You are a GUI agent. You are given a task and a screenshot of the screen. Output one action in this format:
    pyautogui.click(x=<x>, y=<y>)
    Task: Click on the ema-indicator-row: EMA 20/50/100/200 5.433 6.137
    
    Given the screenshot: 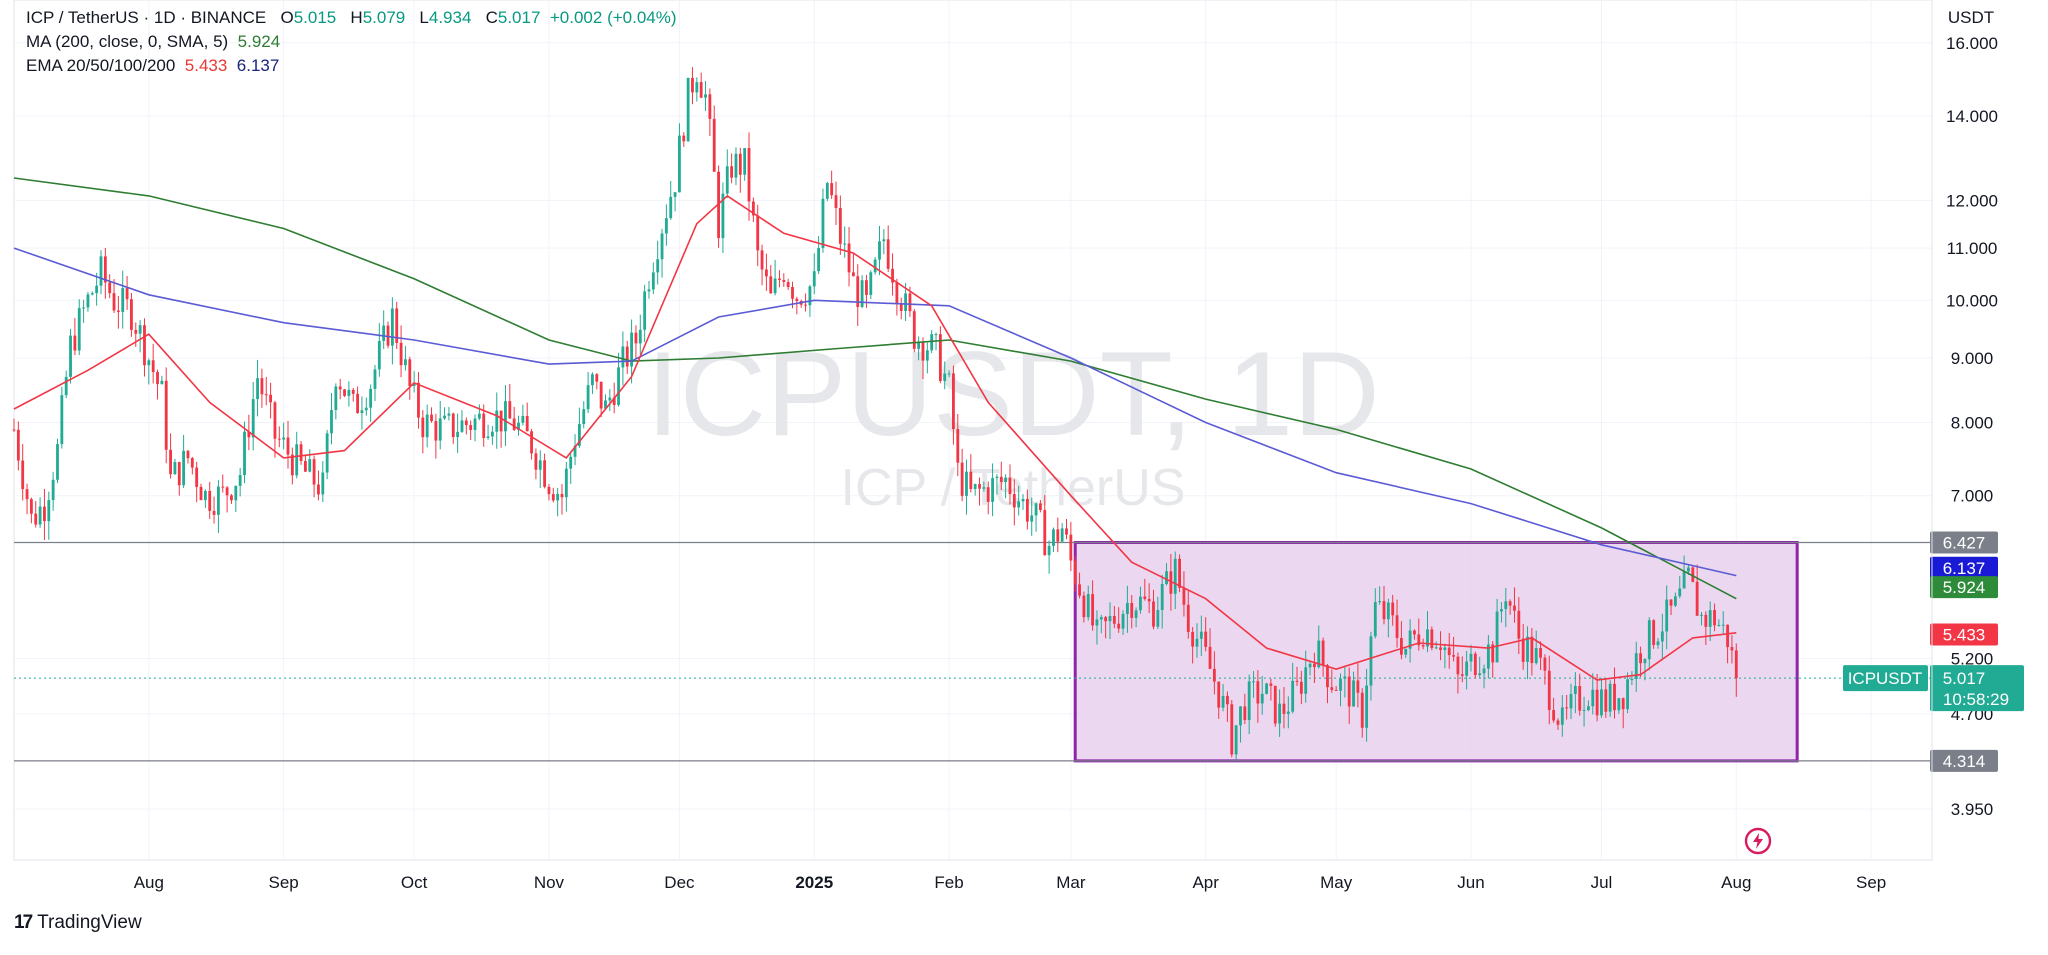 What is the action you would take?
    pyautogui.click(x=351, y=66)
    